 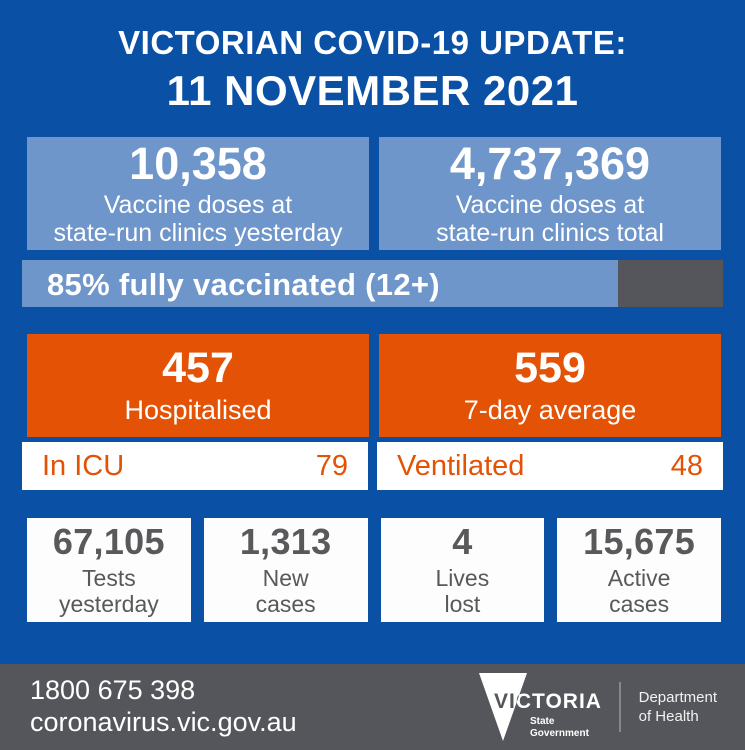 I want to click on victoria-triangle-icon, so click(x=502, y=707).